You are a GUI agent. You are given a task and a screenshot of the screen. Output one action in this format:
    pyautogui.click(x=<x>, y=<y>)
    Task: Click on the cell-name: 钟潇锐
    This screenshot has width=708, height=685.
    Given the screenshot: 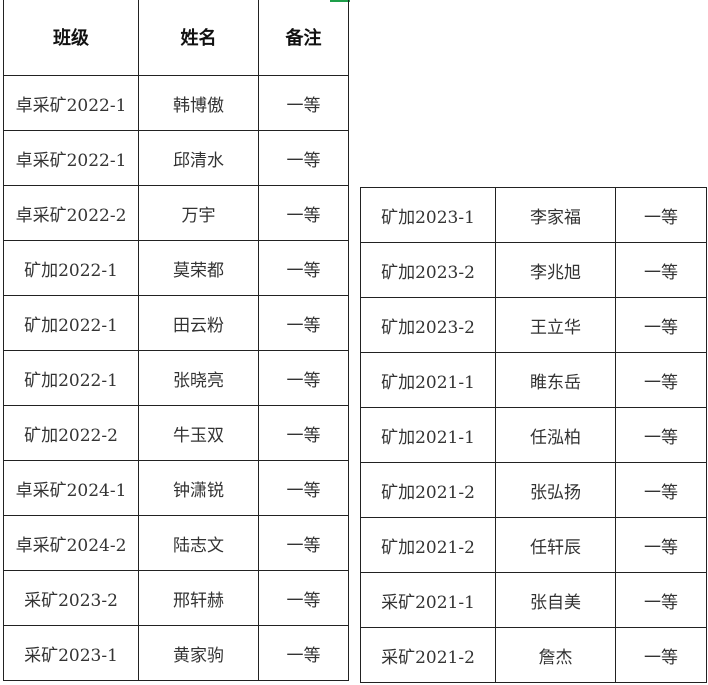 What is the action you would take?
    pyautogui.click(x=198, y=488)
    